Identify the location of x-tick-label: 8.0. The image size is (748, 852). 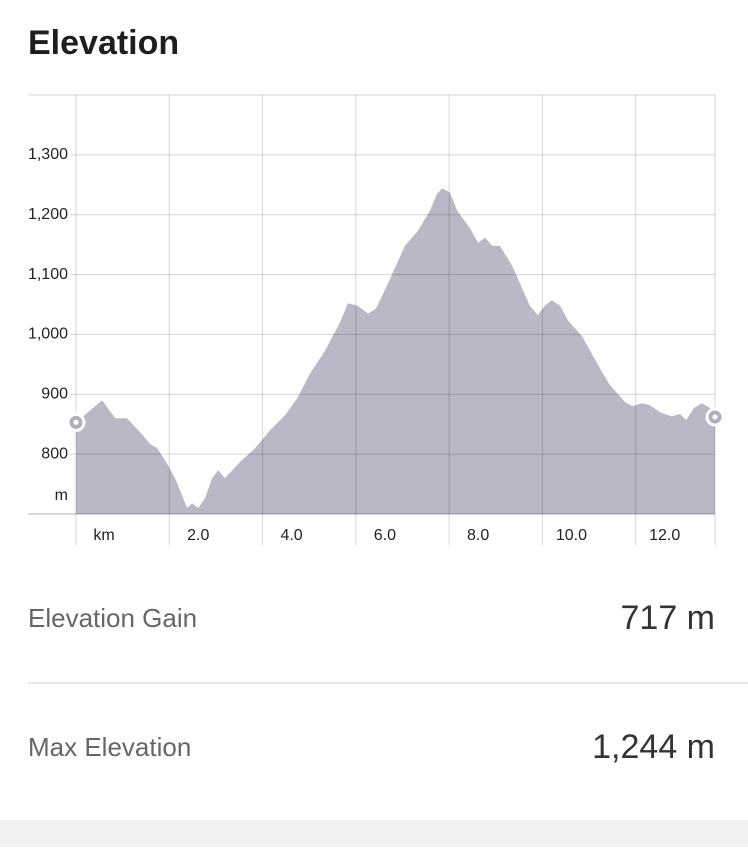
(478, 535).